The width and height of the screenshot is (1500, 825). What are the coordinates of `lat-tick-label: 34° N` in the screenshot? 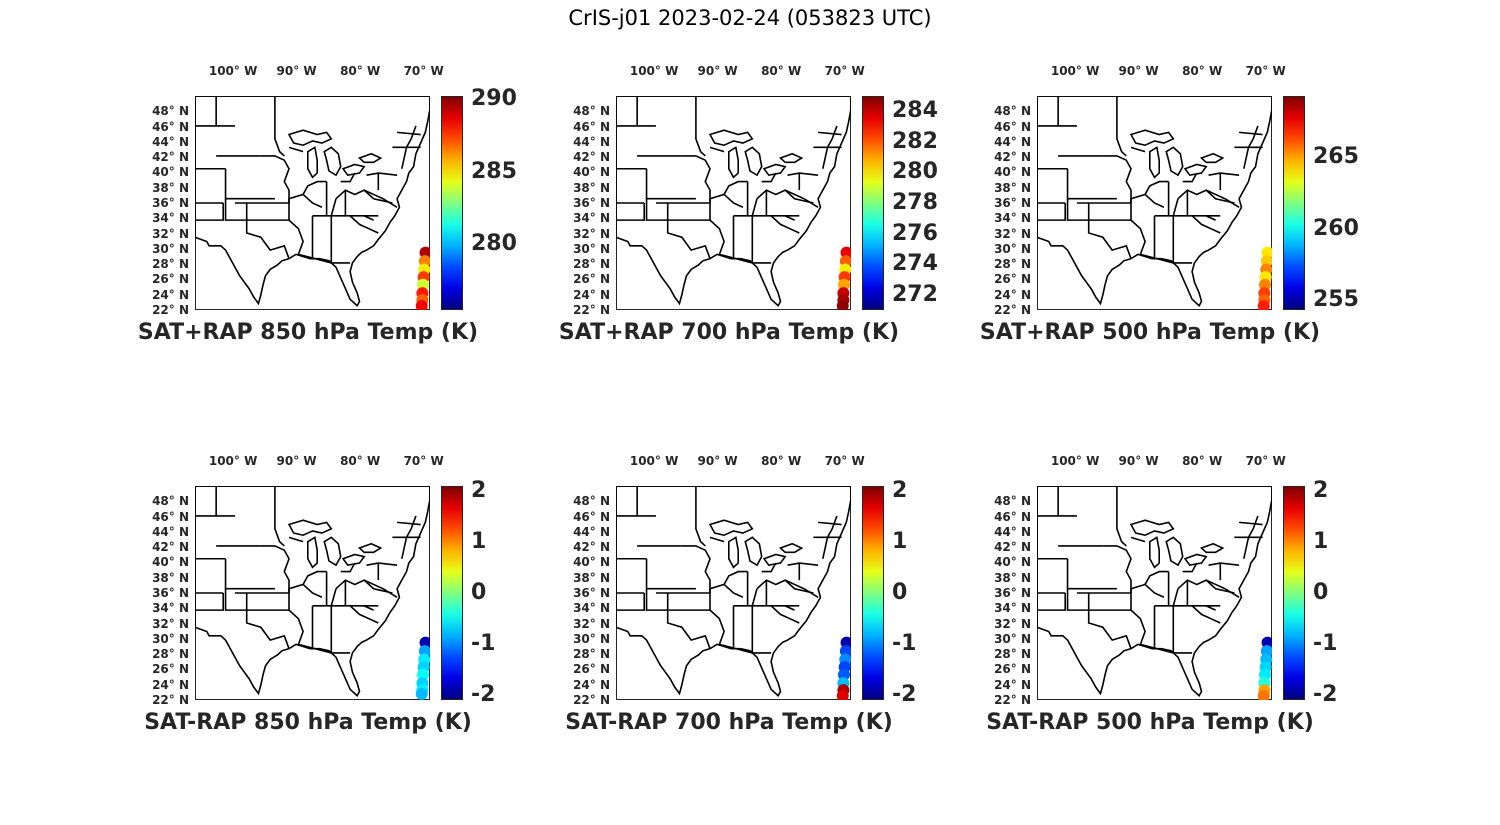 It's located at (1012, 608).